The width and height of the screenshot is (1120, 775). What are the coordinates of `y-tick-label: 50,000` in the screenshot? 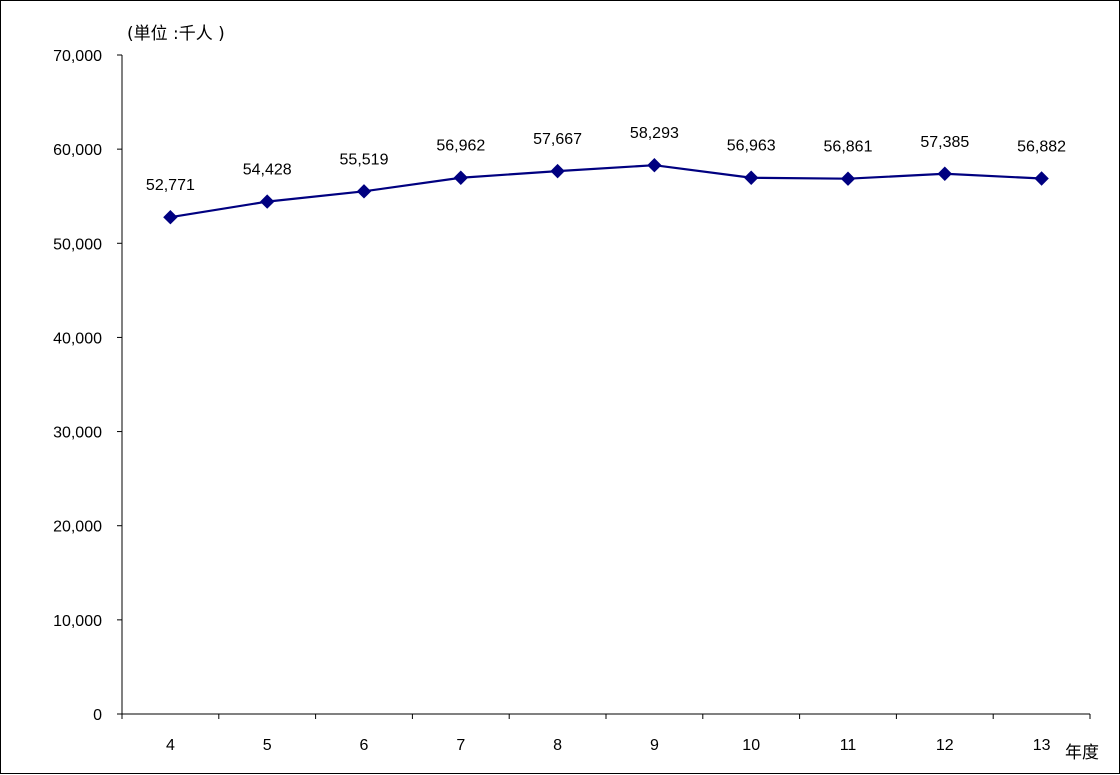 It's located at (77, 244).